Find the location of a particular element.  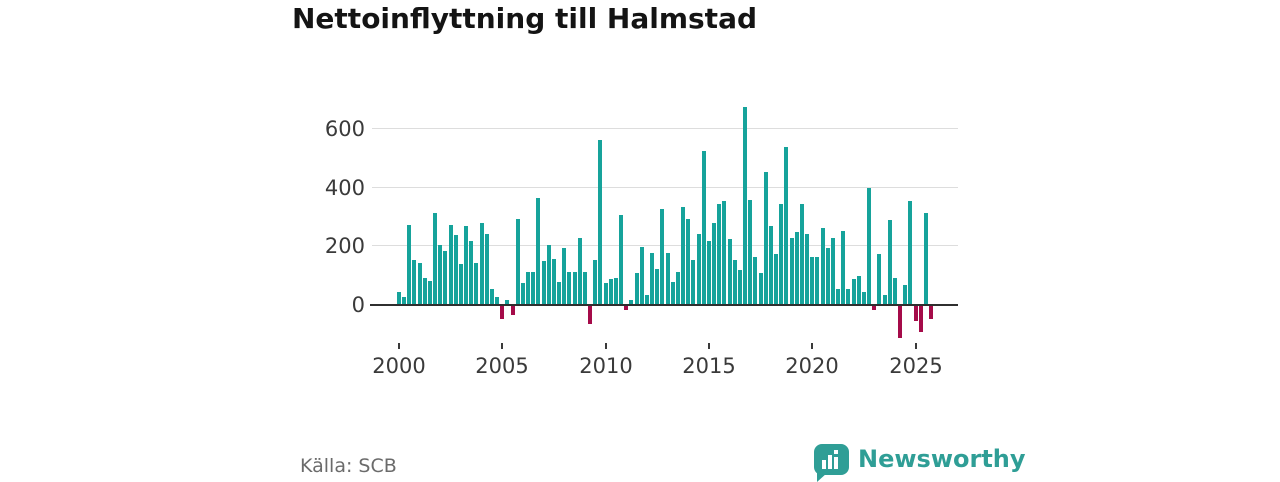

x-axis-label: 2000 is located at coordinates (399, 366).